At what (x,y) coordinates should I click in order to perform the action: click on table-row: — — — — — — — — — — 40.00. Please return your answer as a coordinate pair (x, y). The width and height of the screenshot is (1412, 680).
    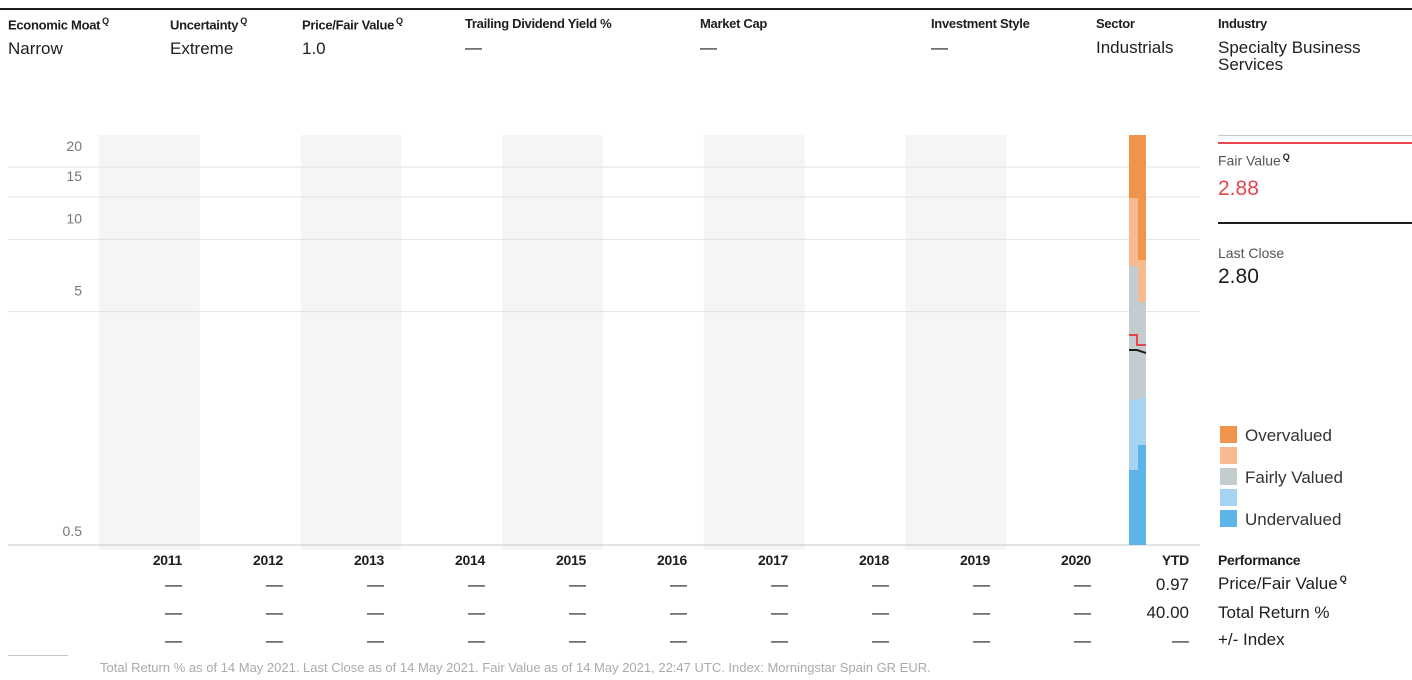
    Looking at the image, I should click on (600, 616).